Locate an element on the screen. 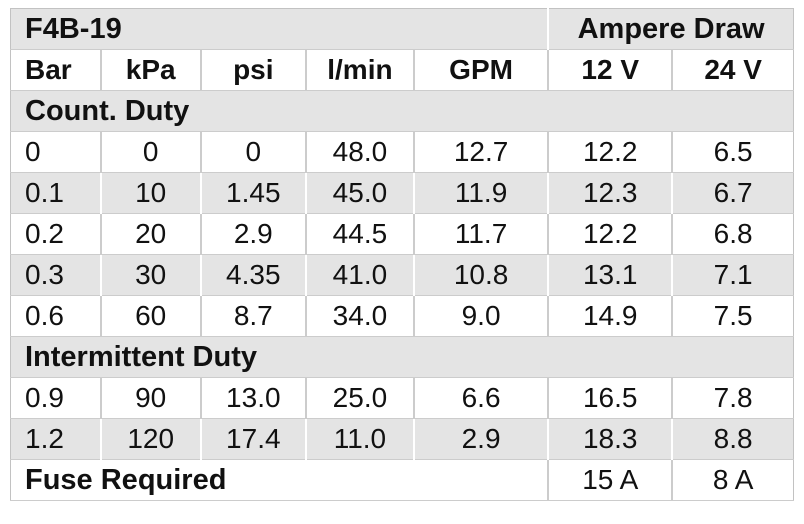  cell-amp12: 12.3 is located at coordinates (611, 193).